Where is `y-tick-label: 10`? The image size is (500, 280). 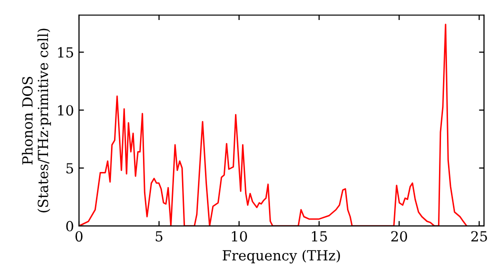
y-tick-label: 10 is located at coordinates (66, 110).